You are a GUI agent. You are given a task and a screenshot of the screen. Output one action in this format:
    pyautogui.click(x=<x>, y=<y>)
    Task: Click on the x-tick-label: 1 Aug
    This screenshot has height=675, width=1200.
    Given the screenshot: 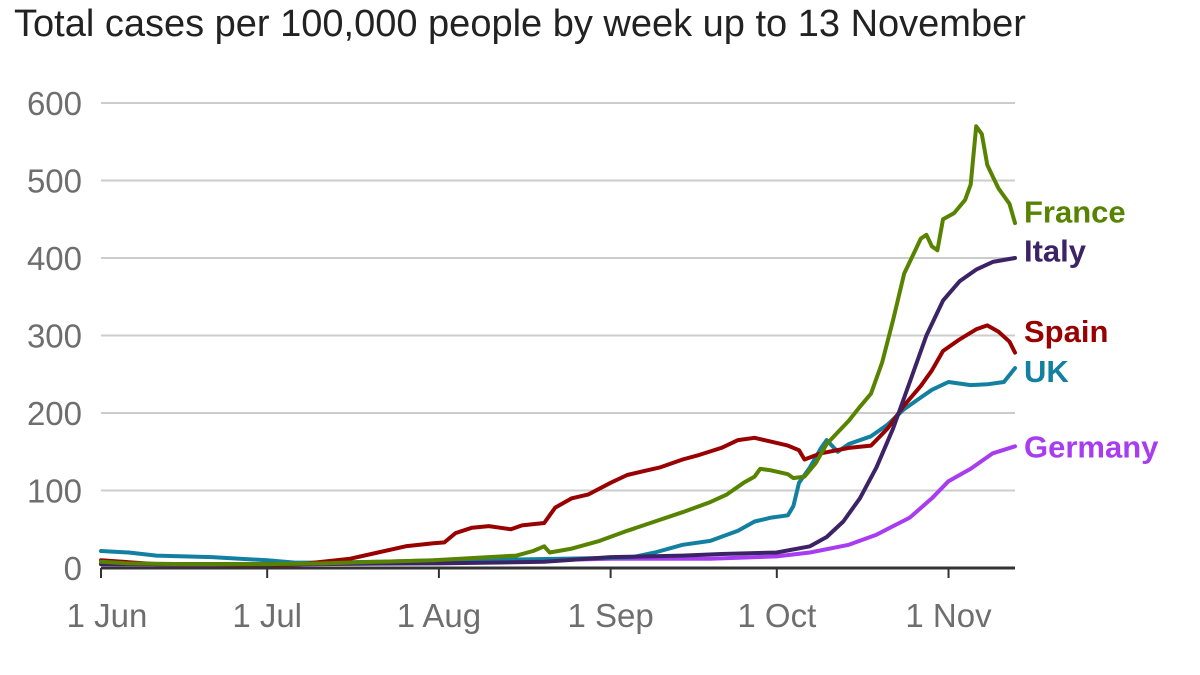 What is the action you would take?
    pyautogui.click(x=439, y=615)
    